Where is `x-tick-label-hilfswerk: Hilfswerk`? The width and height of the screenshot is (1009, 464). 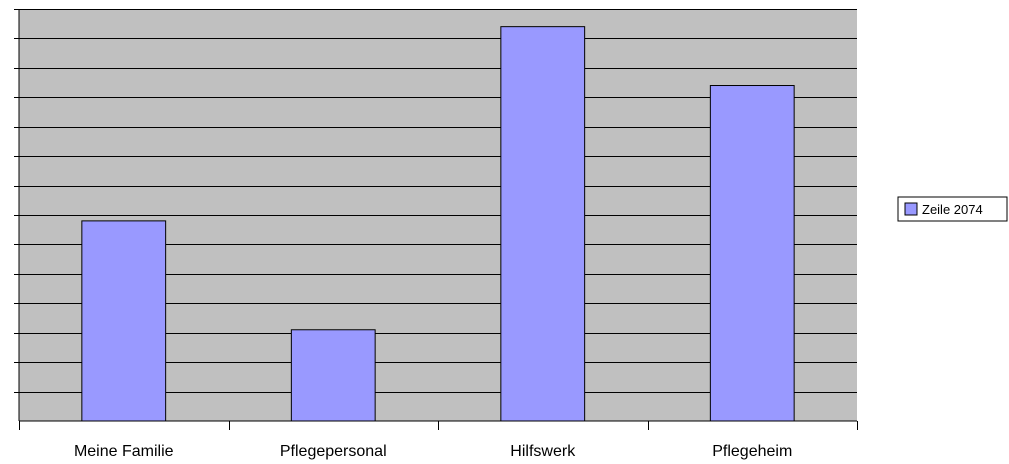
x-tick-label-hilfswerk: Hilfswerk is located at coordinates (543, 451).